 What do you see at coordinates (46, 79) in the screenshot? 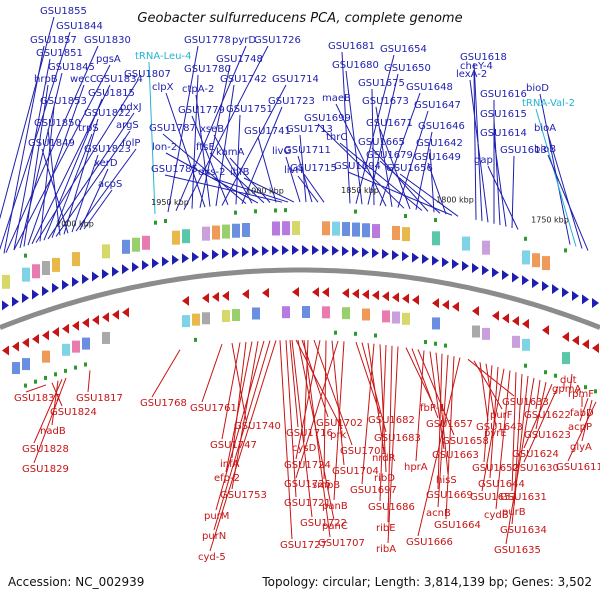
I see `forward-gene-label: hrpB` at bounding box center [46, 79].